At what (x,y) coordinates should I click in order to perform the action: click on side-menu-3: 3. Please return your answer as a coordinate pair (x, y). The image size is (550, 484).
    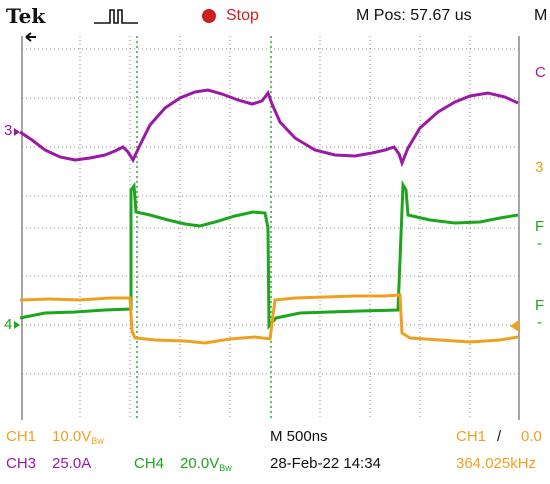
    Looking at the image, I should click on (539, 167).